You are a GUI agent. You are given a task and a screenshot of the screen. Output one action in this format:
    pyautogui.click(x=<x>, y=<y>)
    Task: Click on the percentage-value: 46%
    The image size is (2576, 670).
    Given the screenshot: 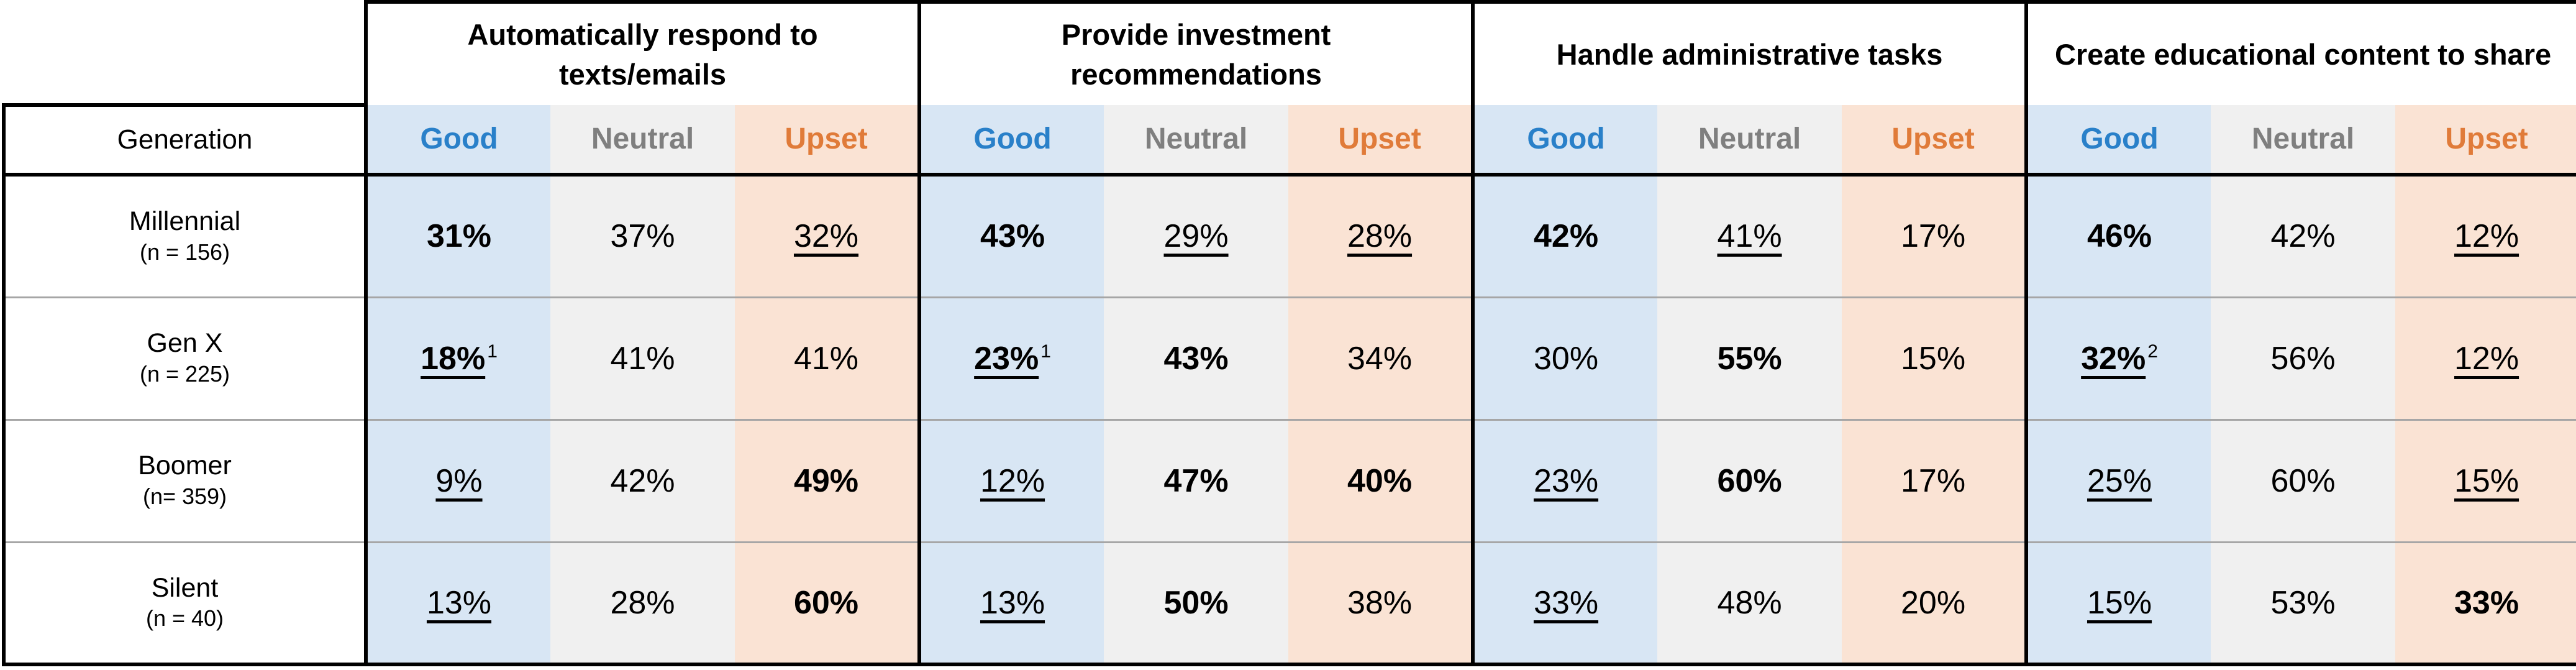 What is the action you would take?
    pyautogui.click(x=2119, y=236)
    